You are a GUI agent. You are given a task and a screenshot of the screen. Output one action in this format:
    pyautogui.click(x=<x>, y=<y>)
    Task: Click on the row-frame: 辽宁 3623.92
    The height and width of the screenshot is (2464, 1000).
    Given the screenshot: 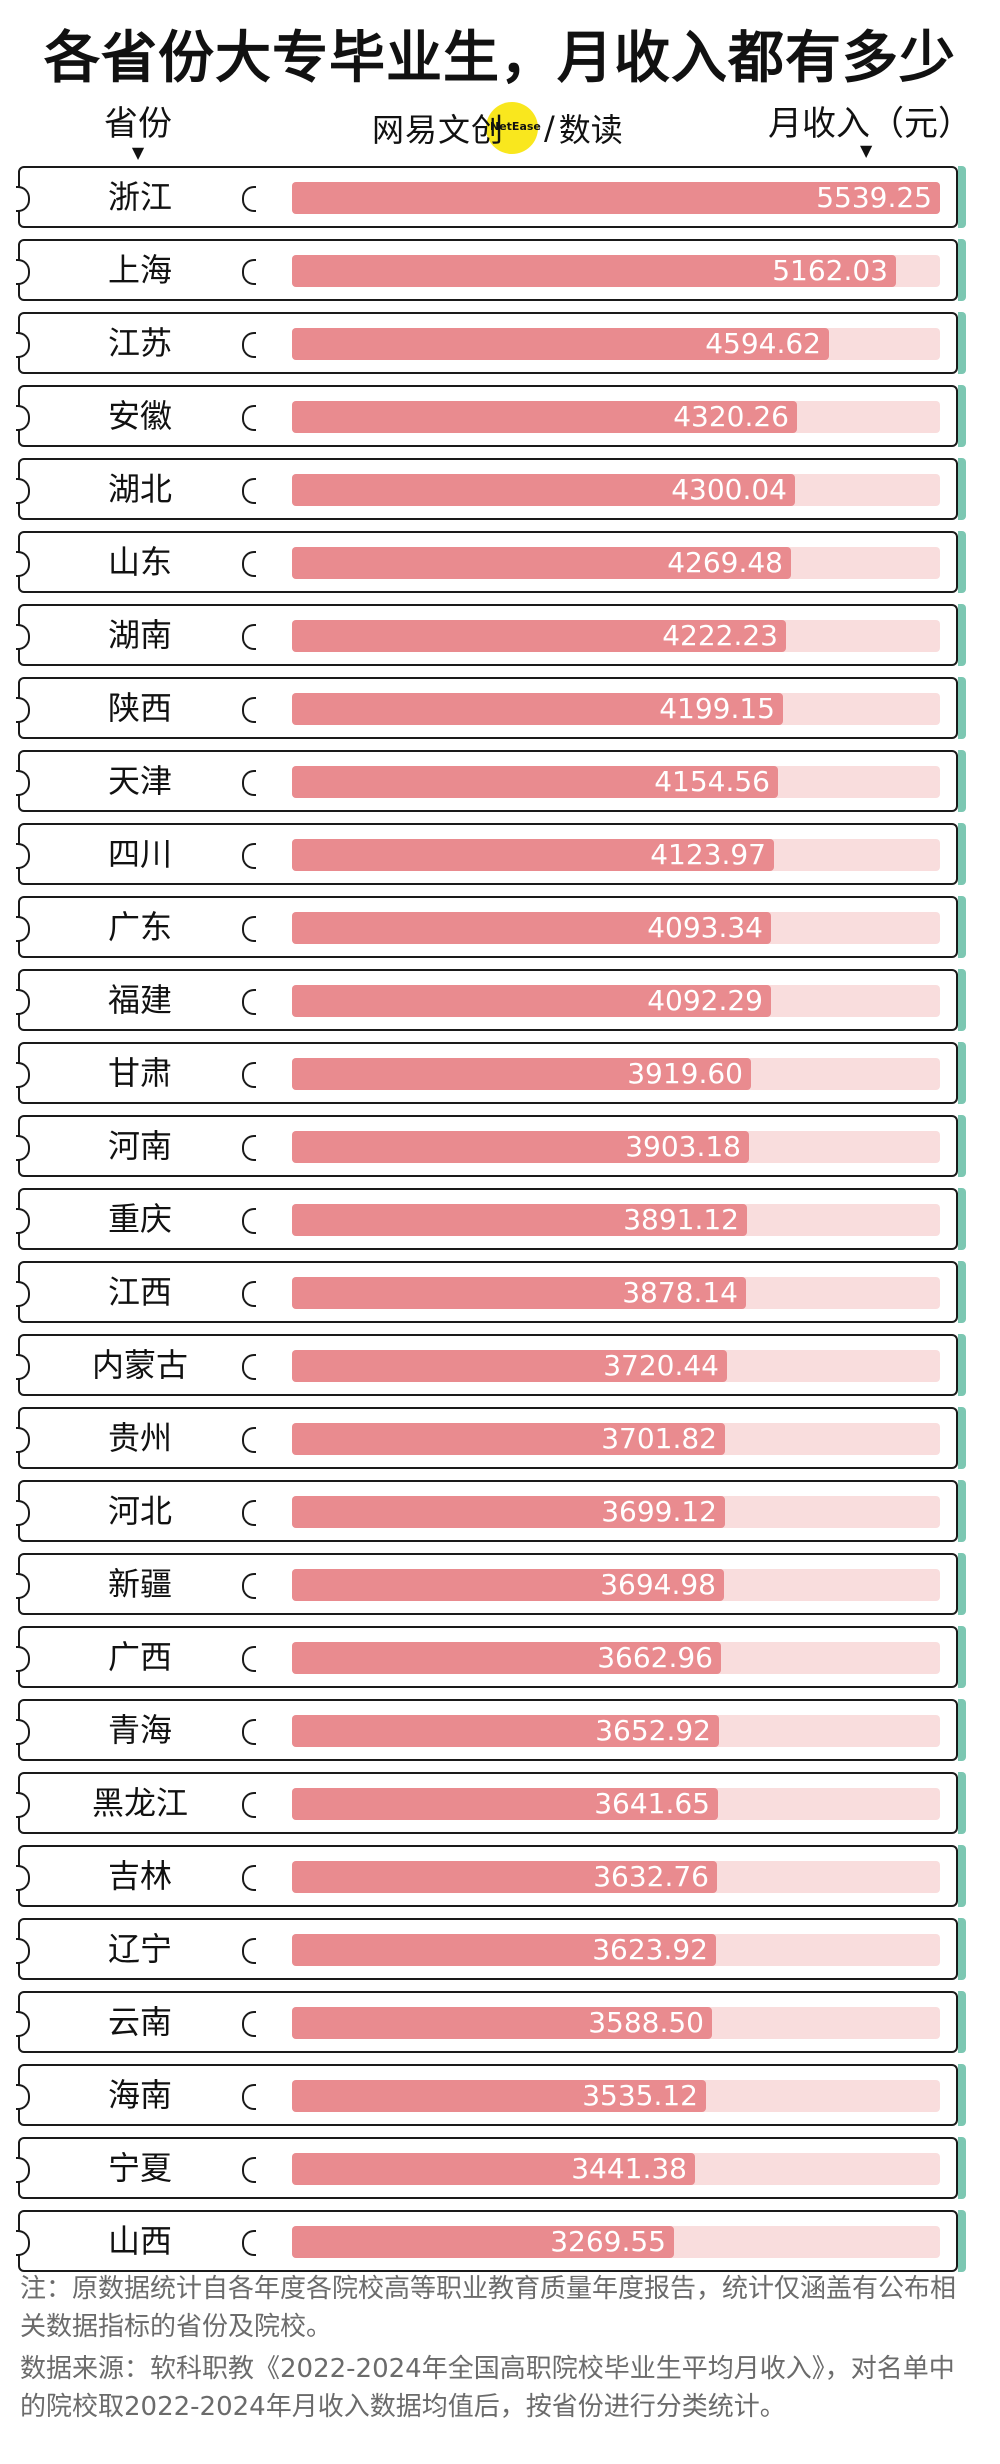 What is the action you would take?
    pyautogui.click(x=491, y=1949)
    